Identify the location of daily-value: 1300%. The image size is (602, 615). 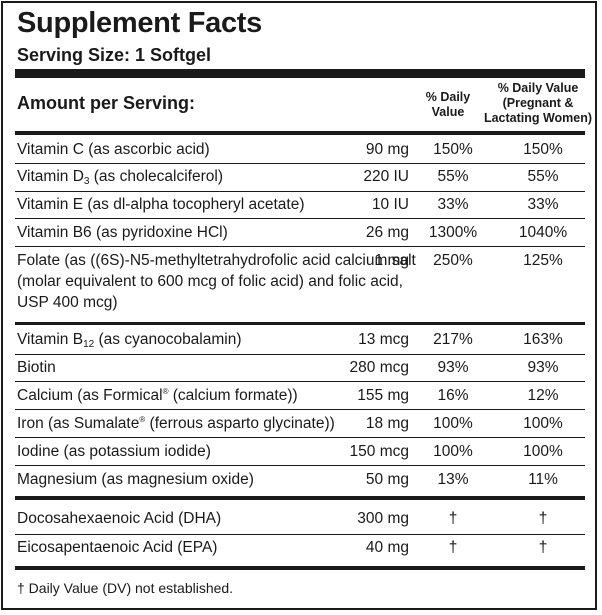
(453, 232).